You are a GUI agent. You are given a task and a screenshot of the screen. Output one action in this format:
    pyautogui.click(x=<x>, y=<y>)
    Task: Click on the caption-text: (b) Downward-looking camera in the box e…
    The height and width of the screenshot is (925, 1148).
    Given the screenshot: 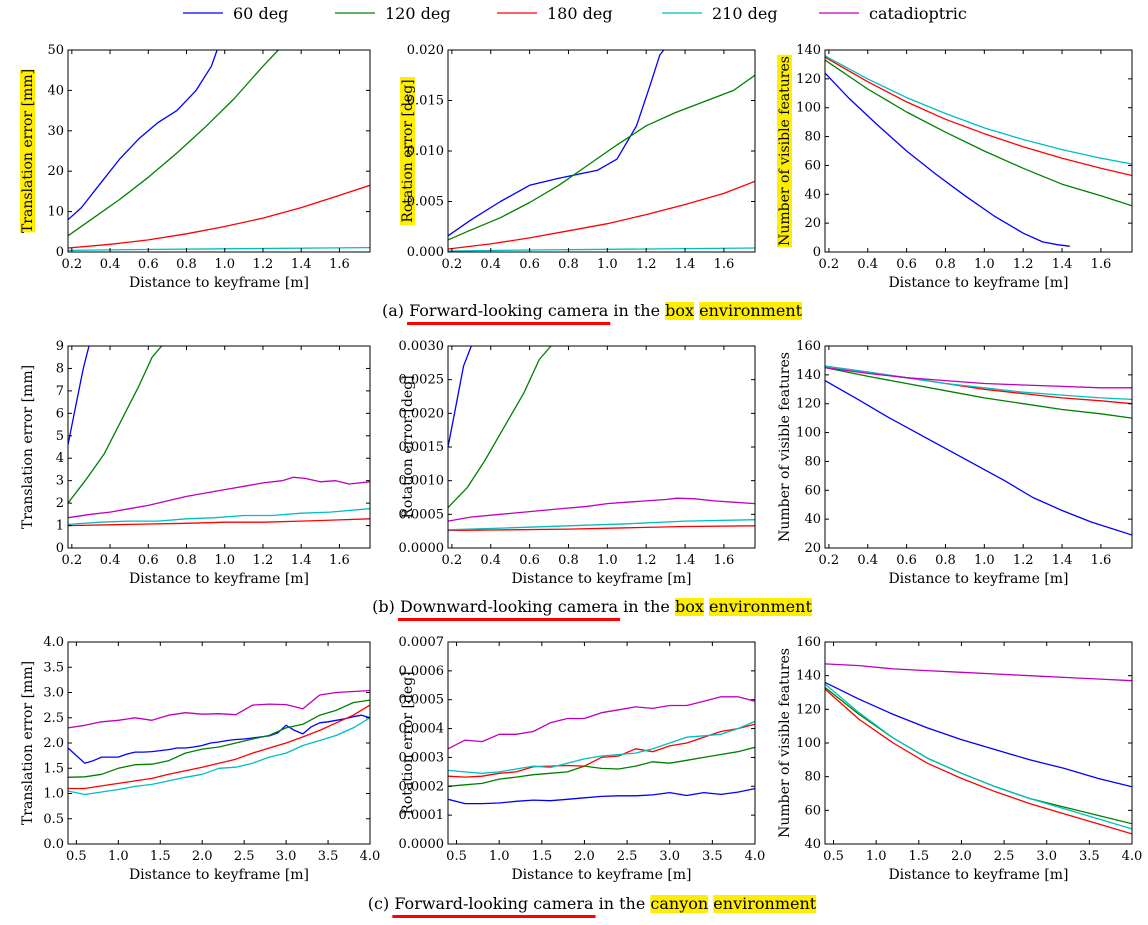 What is the action you would take?
    pyautogui.click(x=592, y=606)
    